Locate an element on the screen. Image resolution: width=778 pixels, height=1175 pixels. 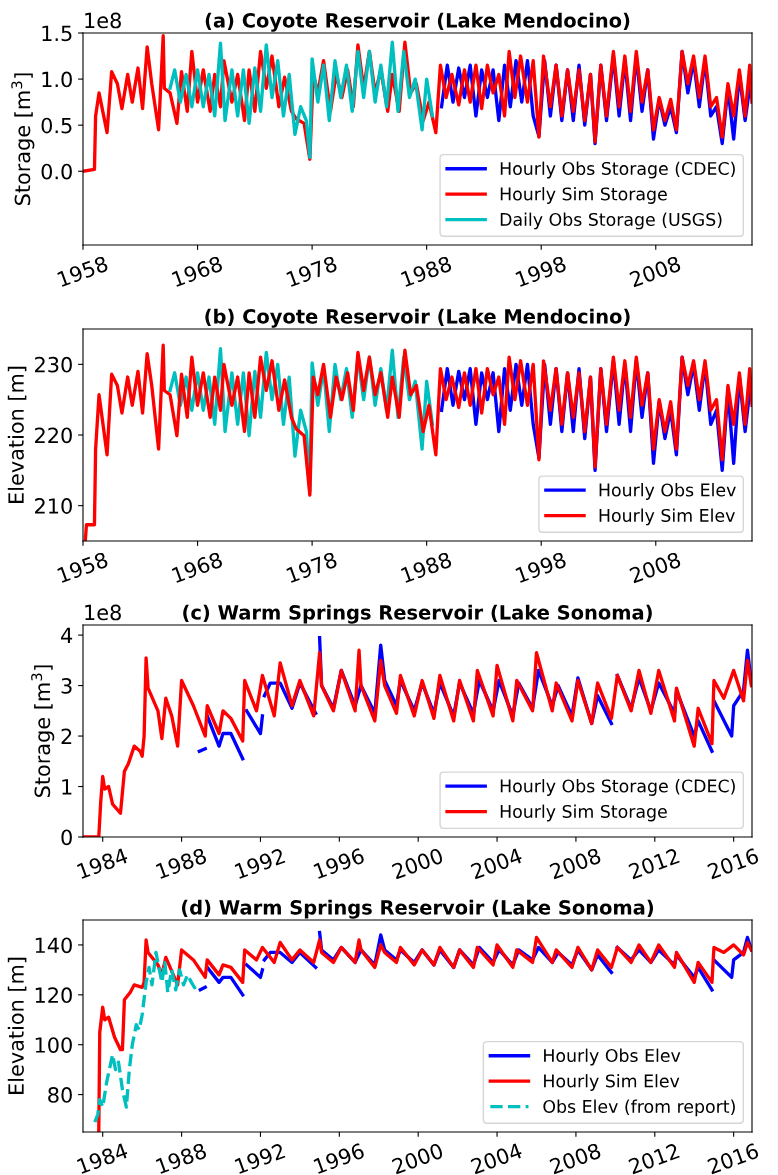
chart-title: (d) Warm Springs Reservoir (Lake Sonoma) is located at coordinates (417, 909).